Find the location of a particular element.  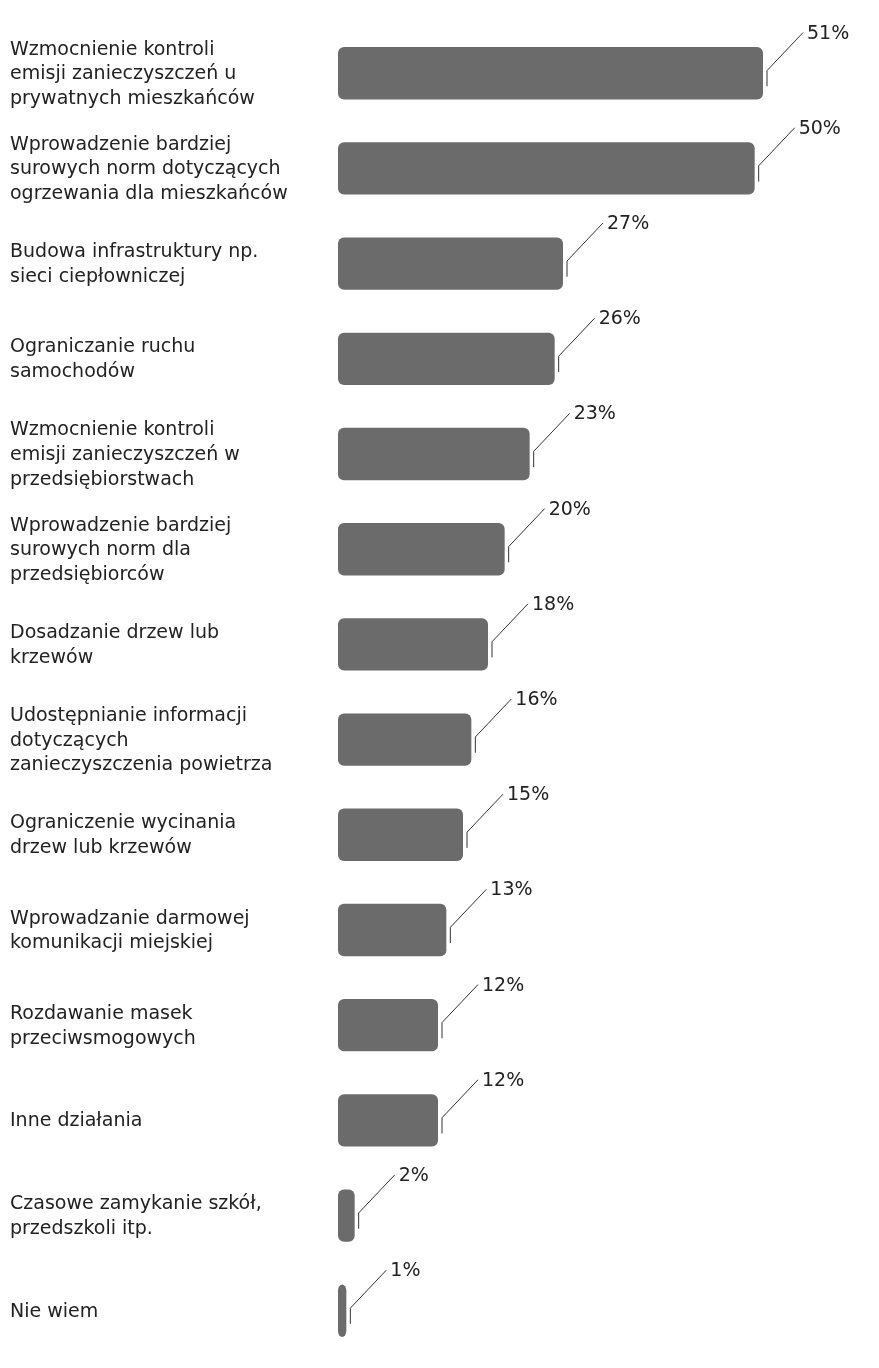

y-tick-label: Udostępnianie informacji dotyczących zanieczyszczenia powietrza is located at coordinates (141, 738).